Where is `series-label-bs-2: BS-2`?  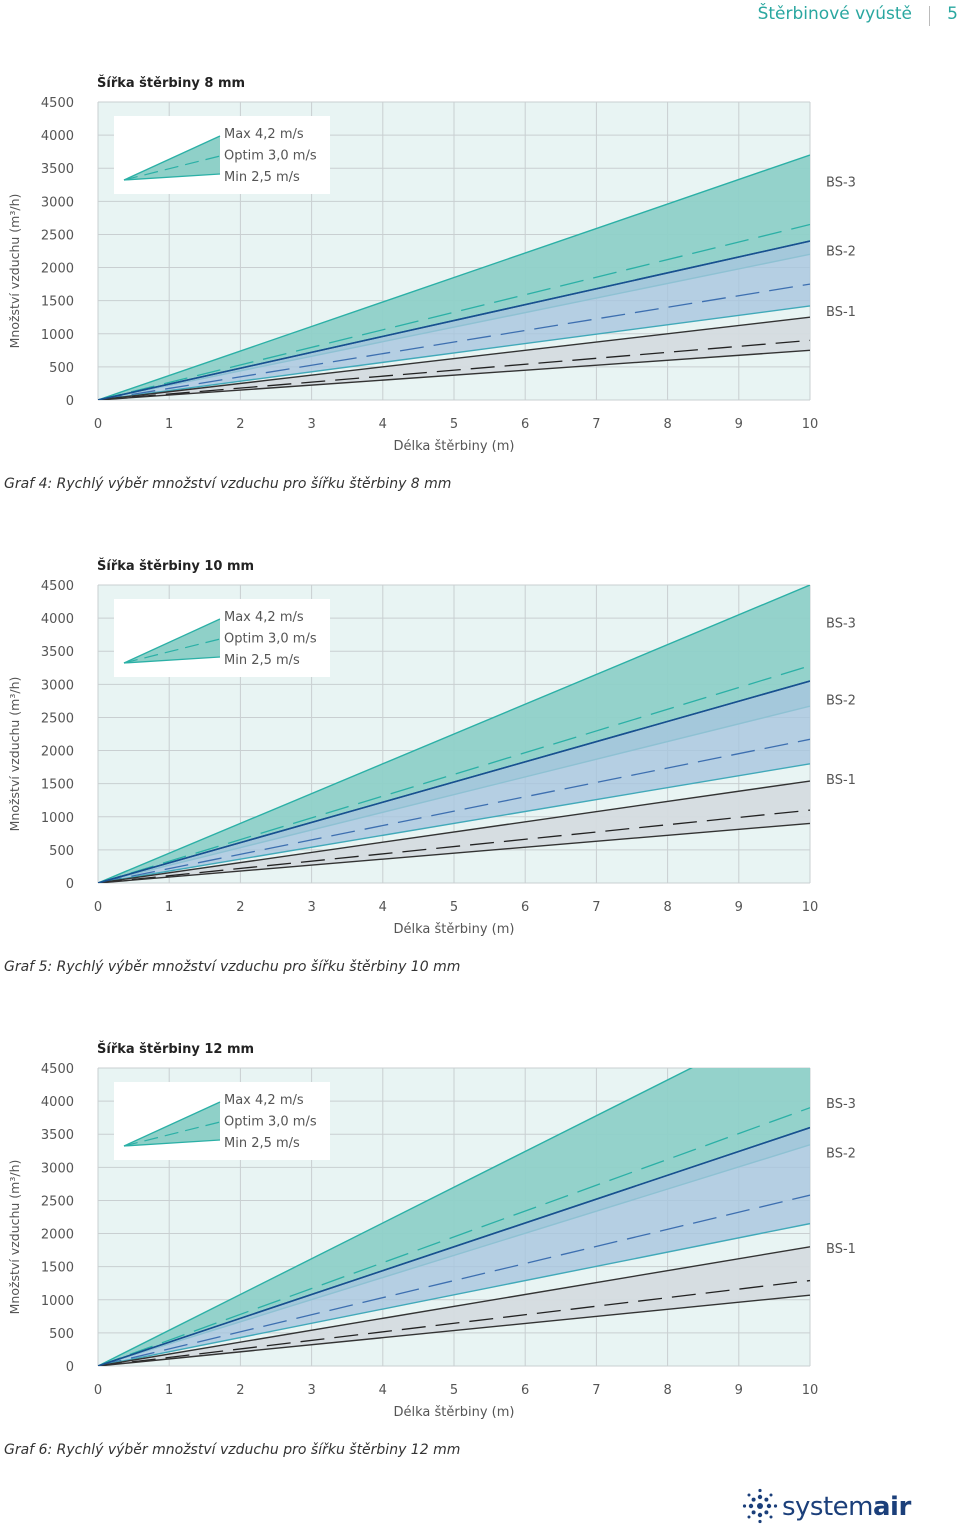
series-label-bs-2: BS-2 is located at coordinates (841, 252).